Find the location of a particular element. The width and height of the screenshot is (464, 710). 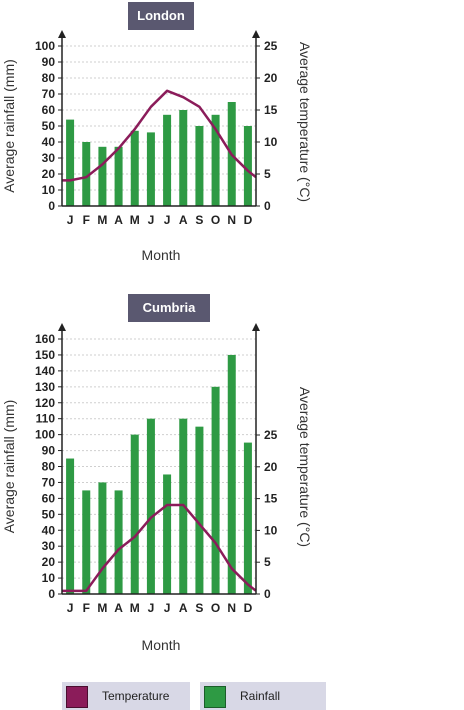

cumbria-ytick-label: 130 is located at coordinates (45, 387).